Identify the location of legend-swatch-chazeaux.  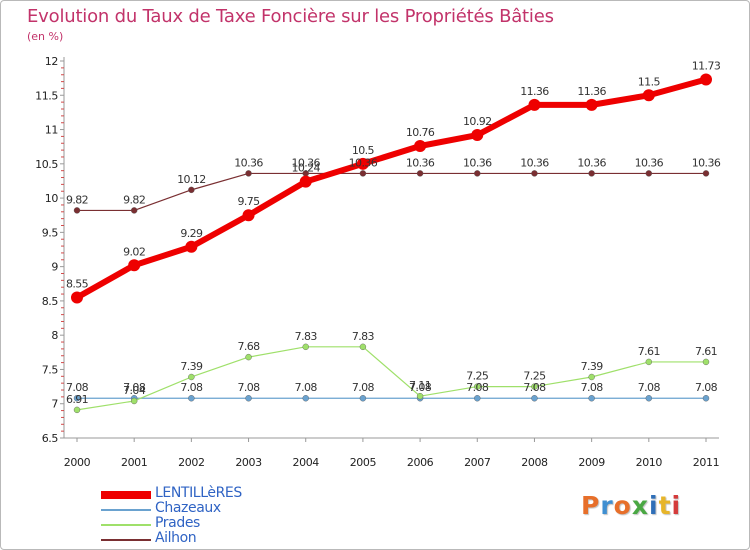
(126, 509).